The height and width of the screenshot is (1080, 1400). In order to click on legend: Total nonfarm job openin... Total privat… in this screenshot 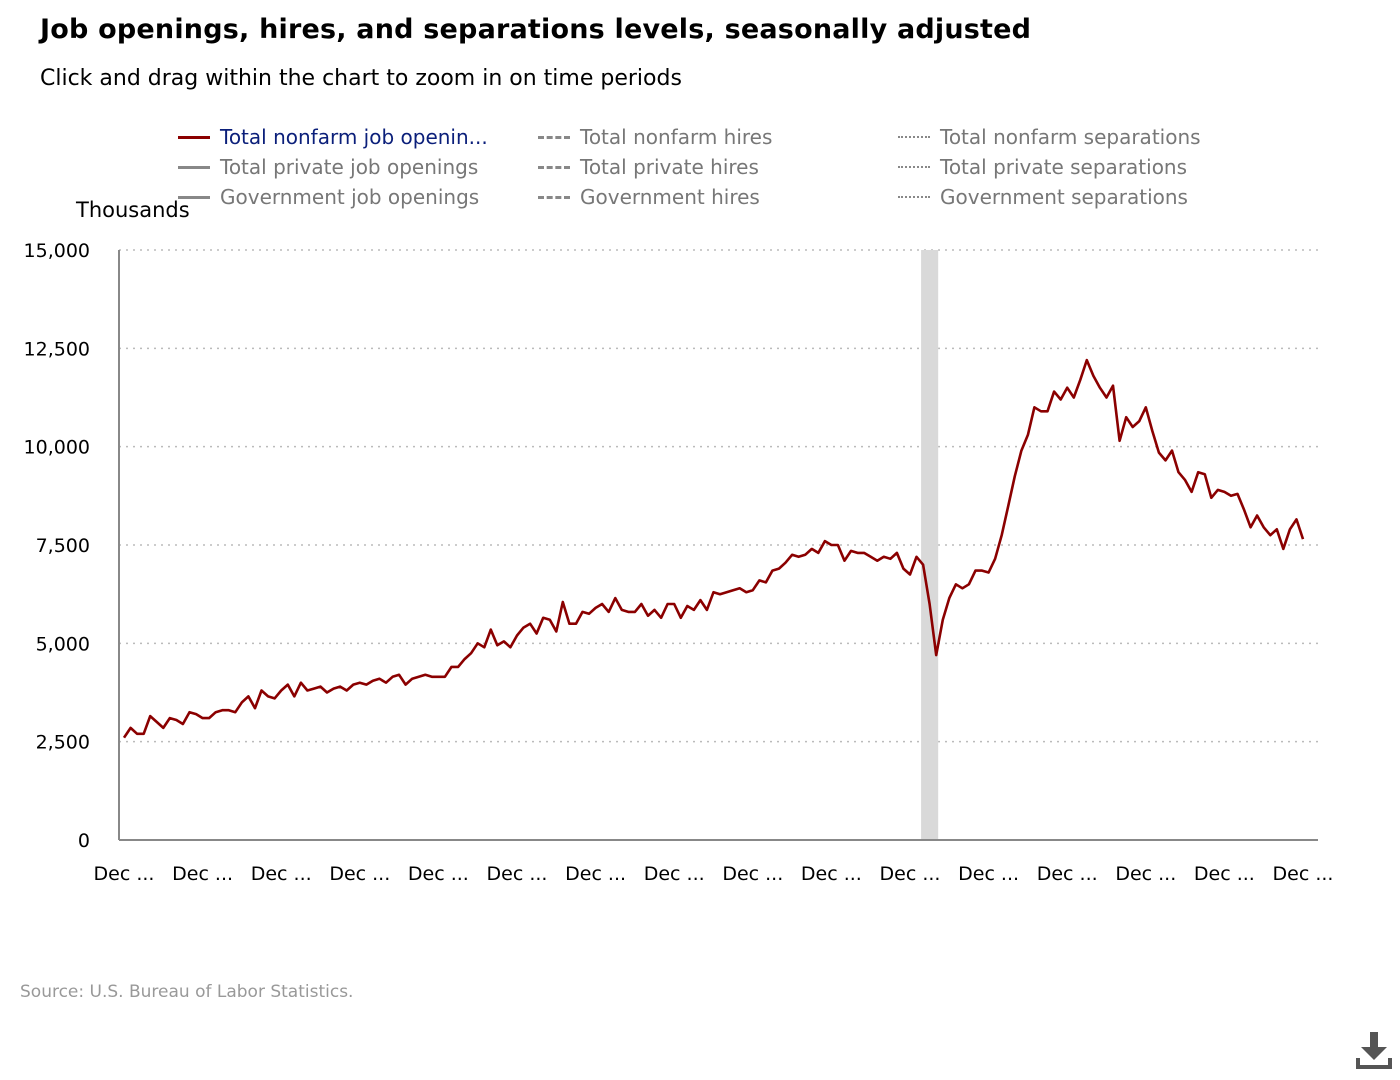, I will do `click(728, 170)`.